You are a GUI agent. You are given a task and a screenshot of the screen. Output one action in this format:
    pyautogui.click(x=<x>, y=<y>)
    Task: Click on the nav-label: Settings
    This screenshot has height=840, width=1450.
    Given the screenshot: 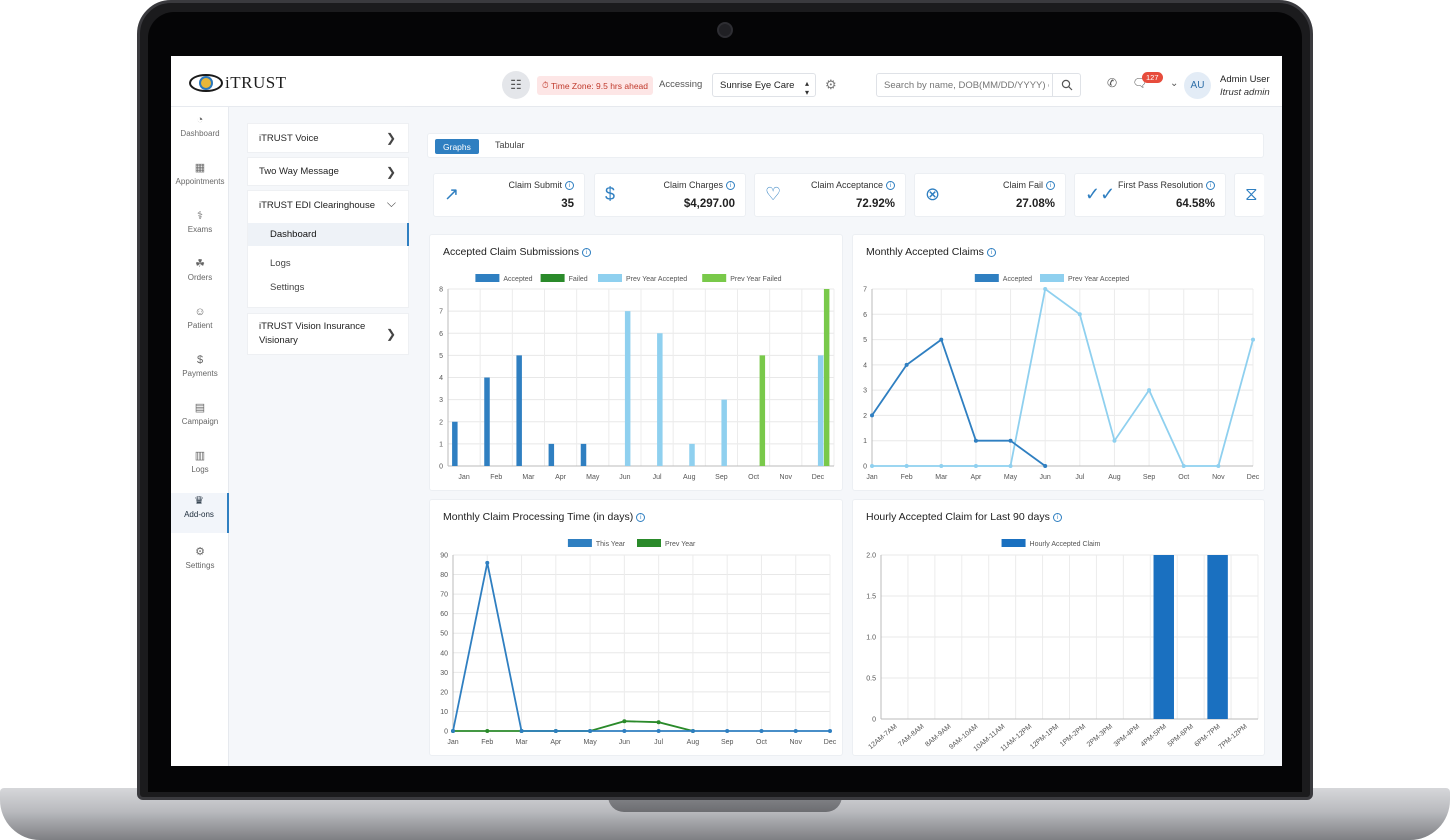 What is the action you would take?
    pyautogui.click(x=200, y=565)
    